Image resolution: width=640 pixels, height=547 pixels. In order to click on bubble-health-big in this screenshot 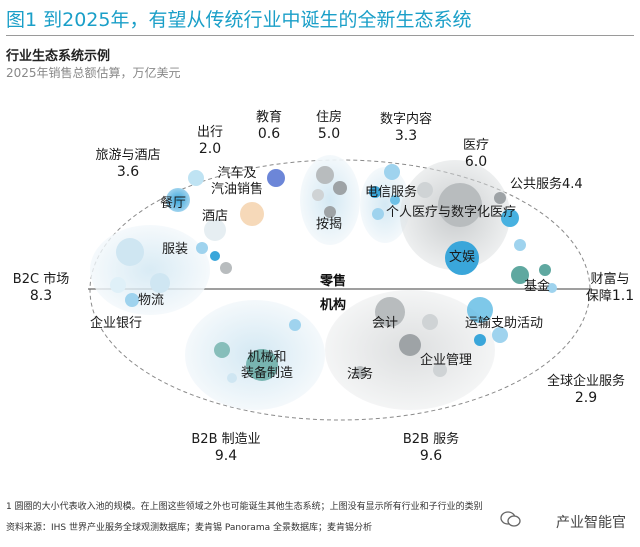, I will do `click(460, 205)`.